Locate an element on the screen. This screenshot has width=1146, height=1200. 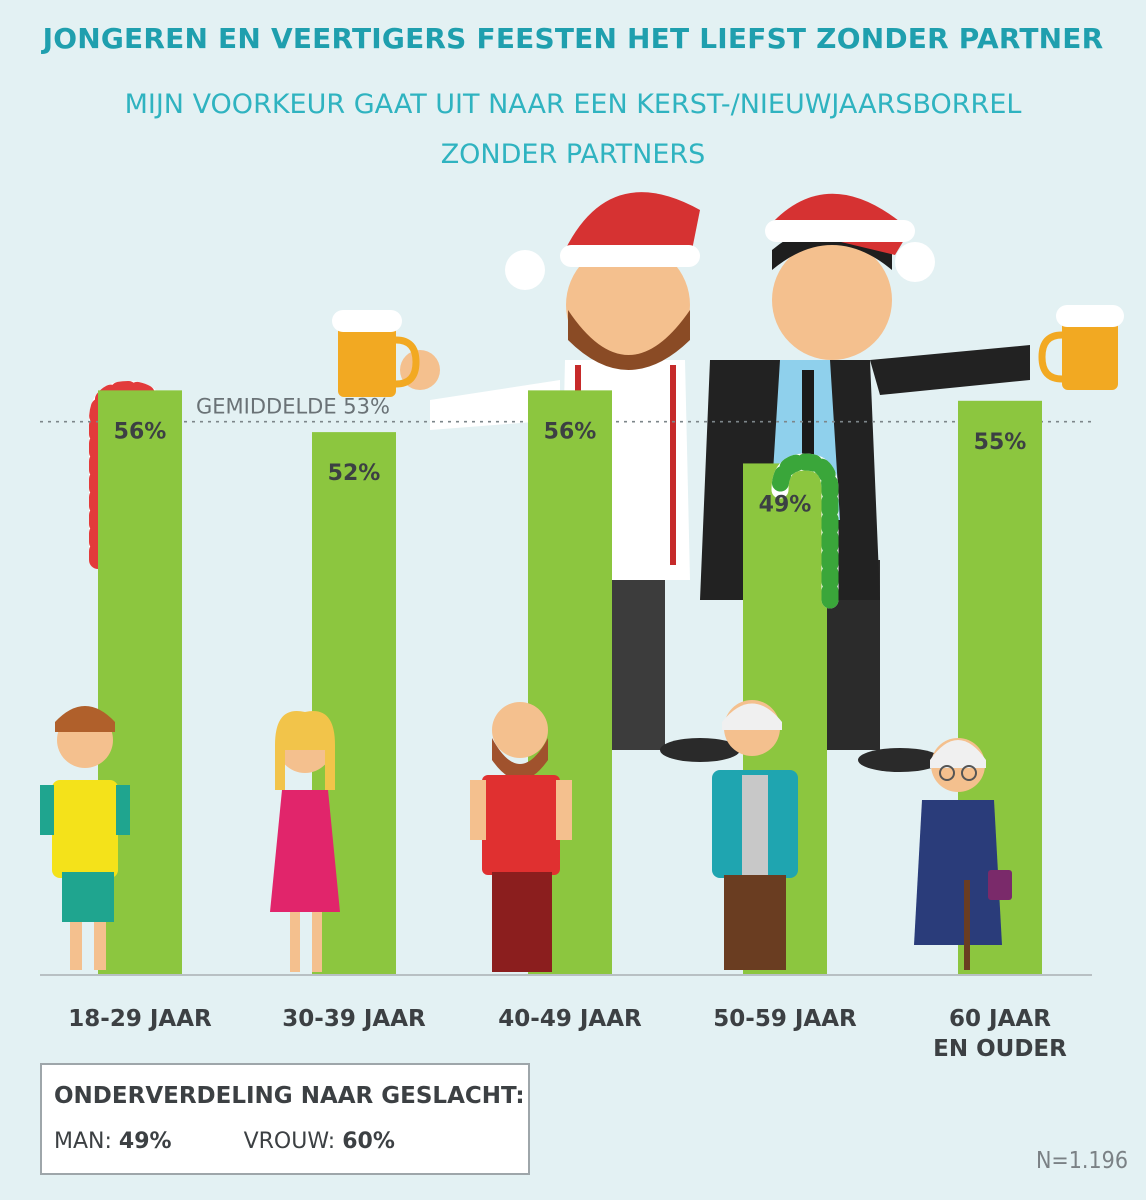
man-label: MAN: is located at coordinates (83, 1141).